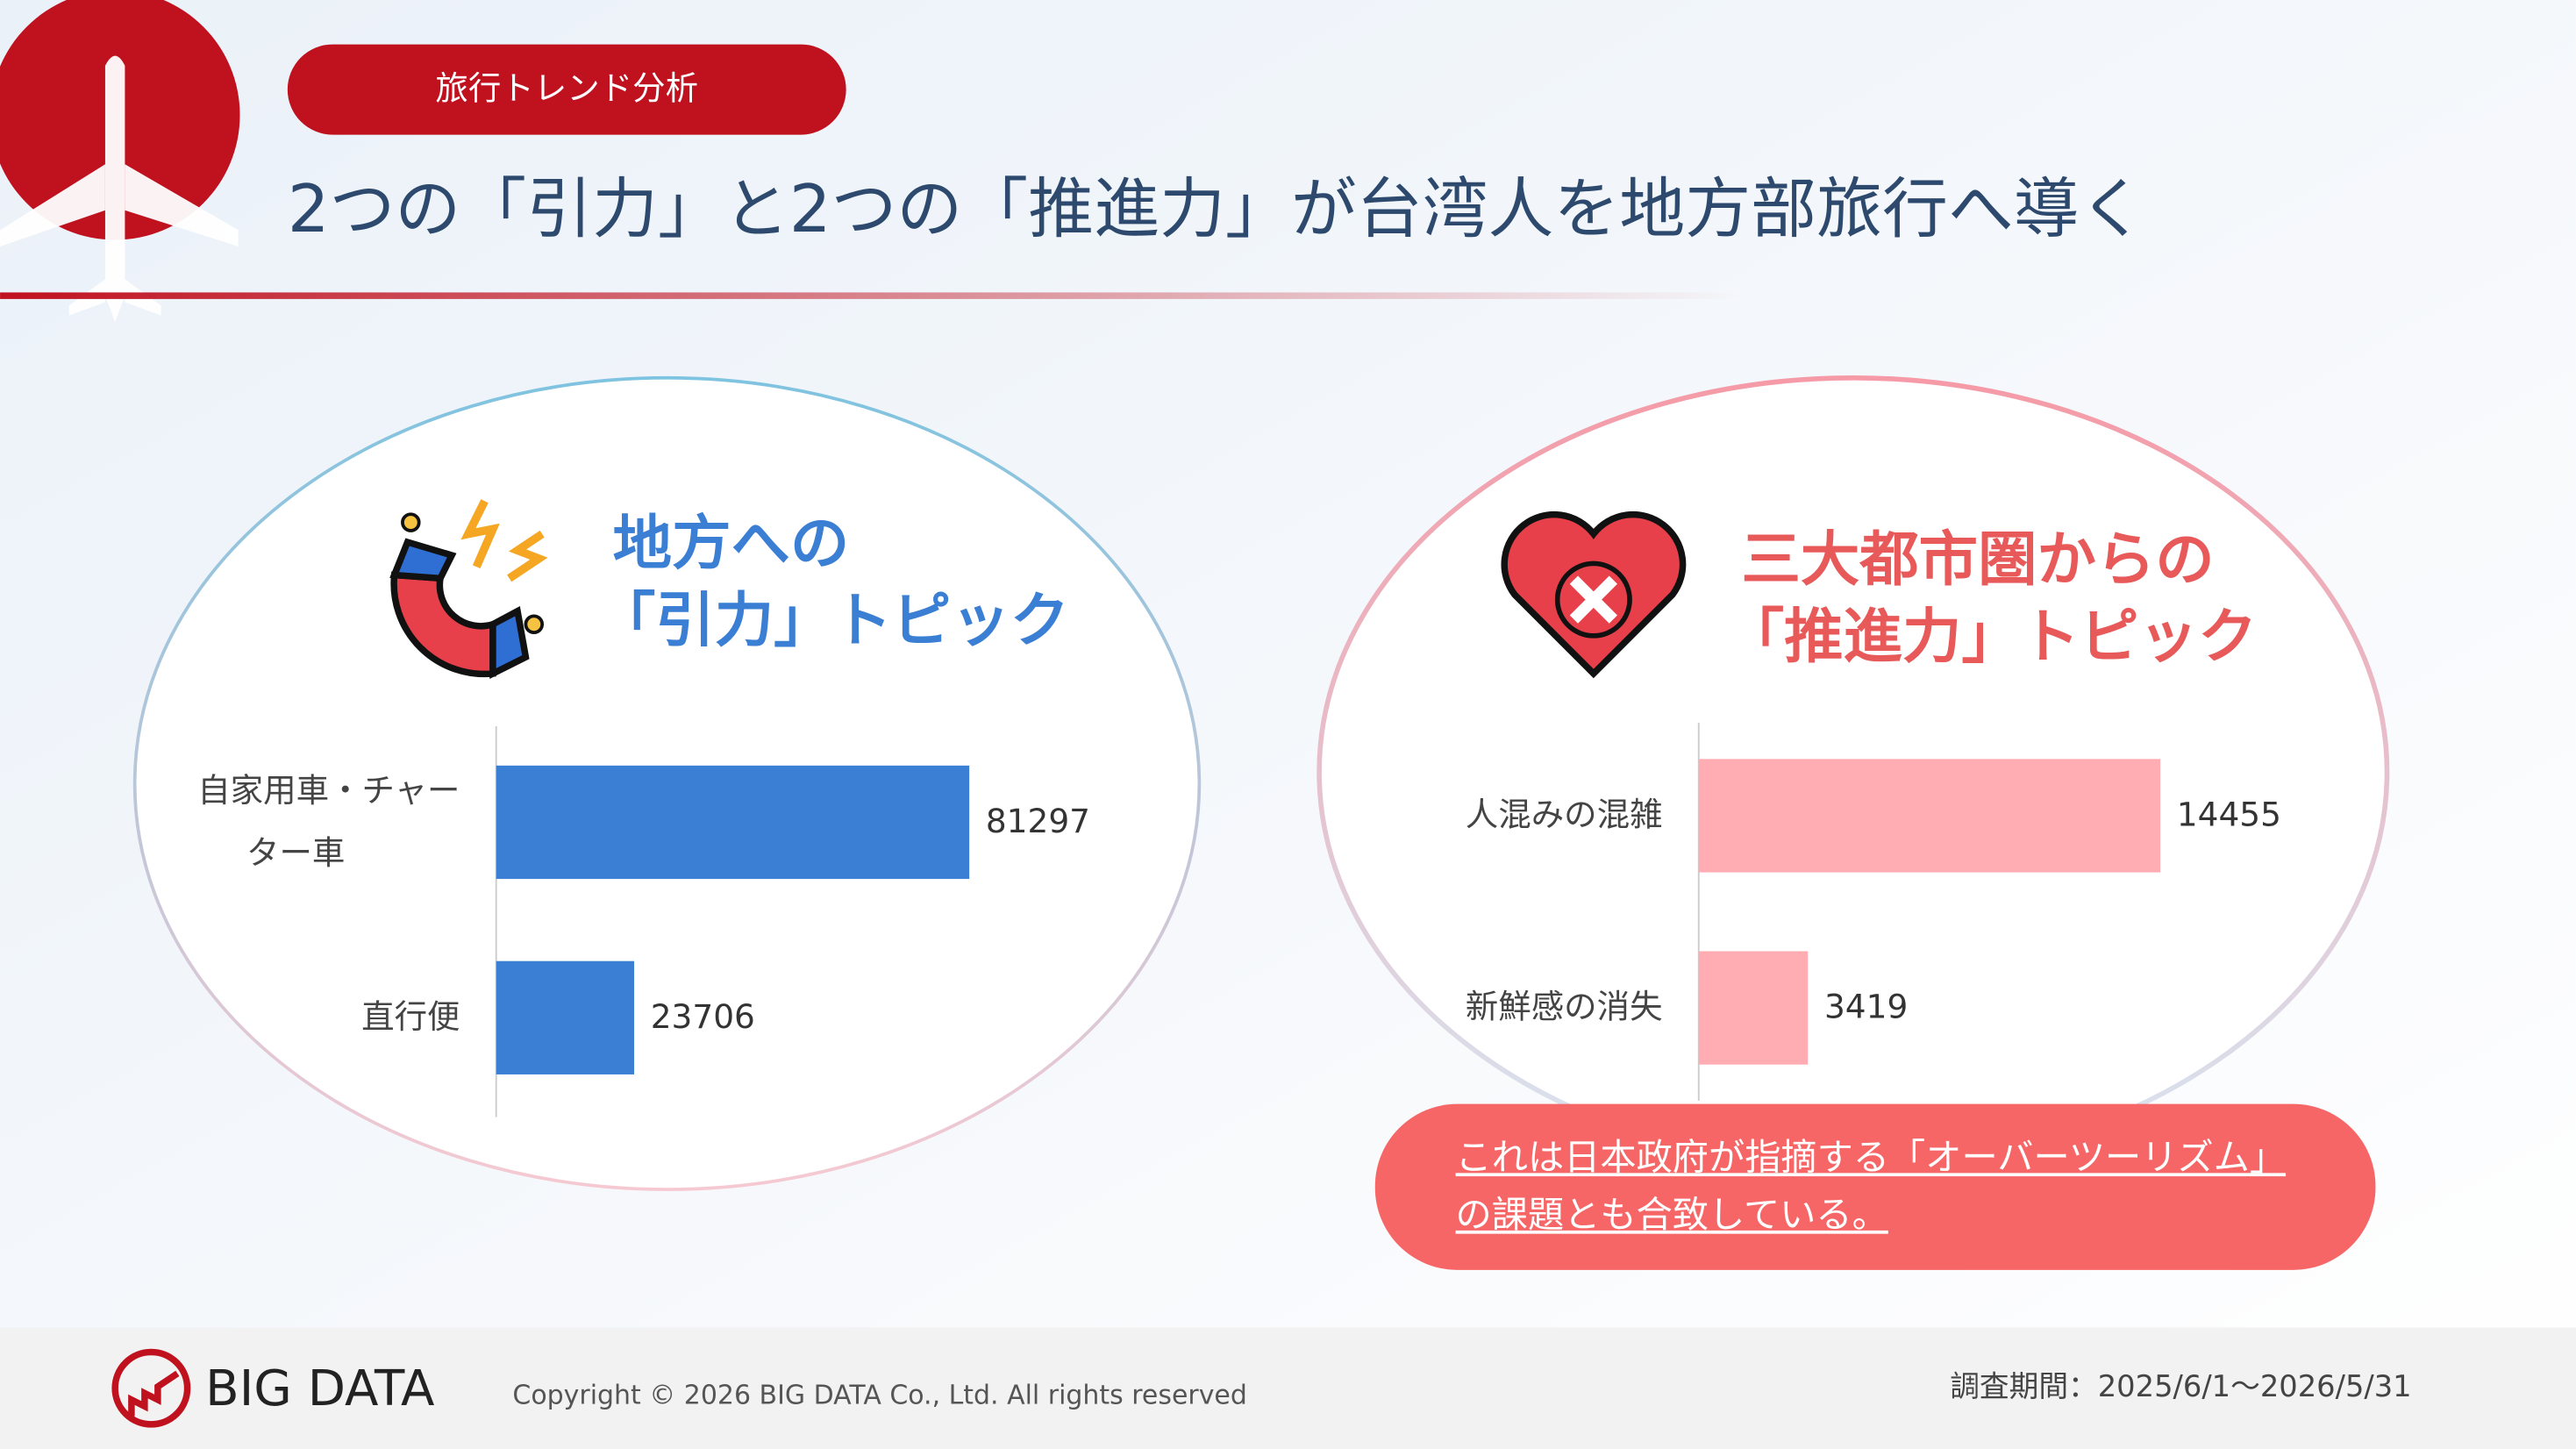  Describe the element at coordinates (703, 1016) in the screenshot. I see `value-label: 23706` at that location.